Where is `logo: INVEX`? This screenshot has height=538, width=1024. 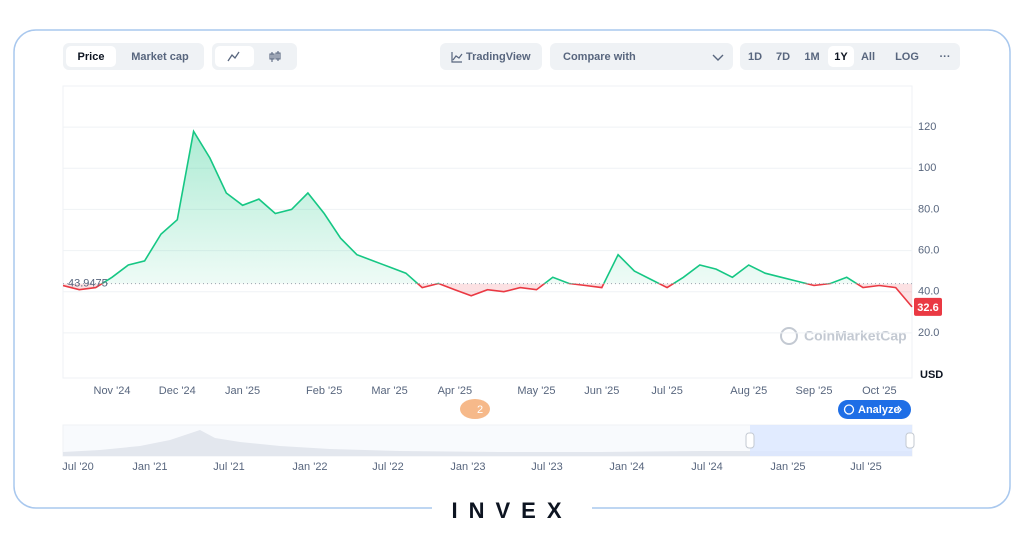 logo: INVEX is located at coordinates (511, 510).